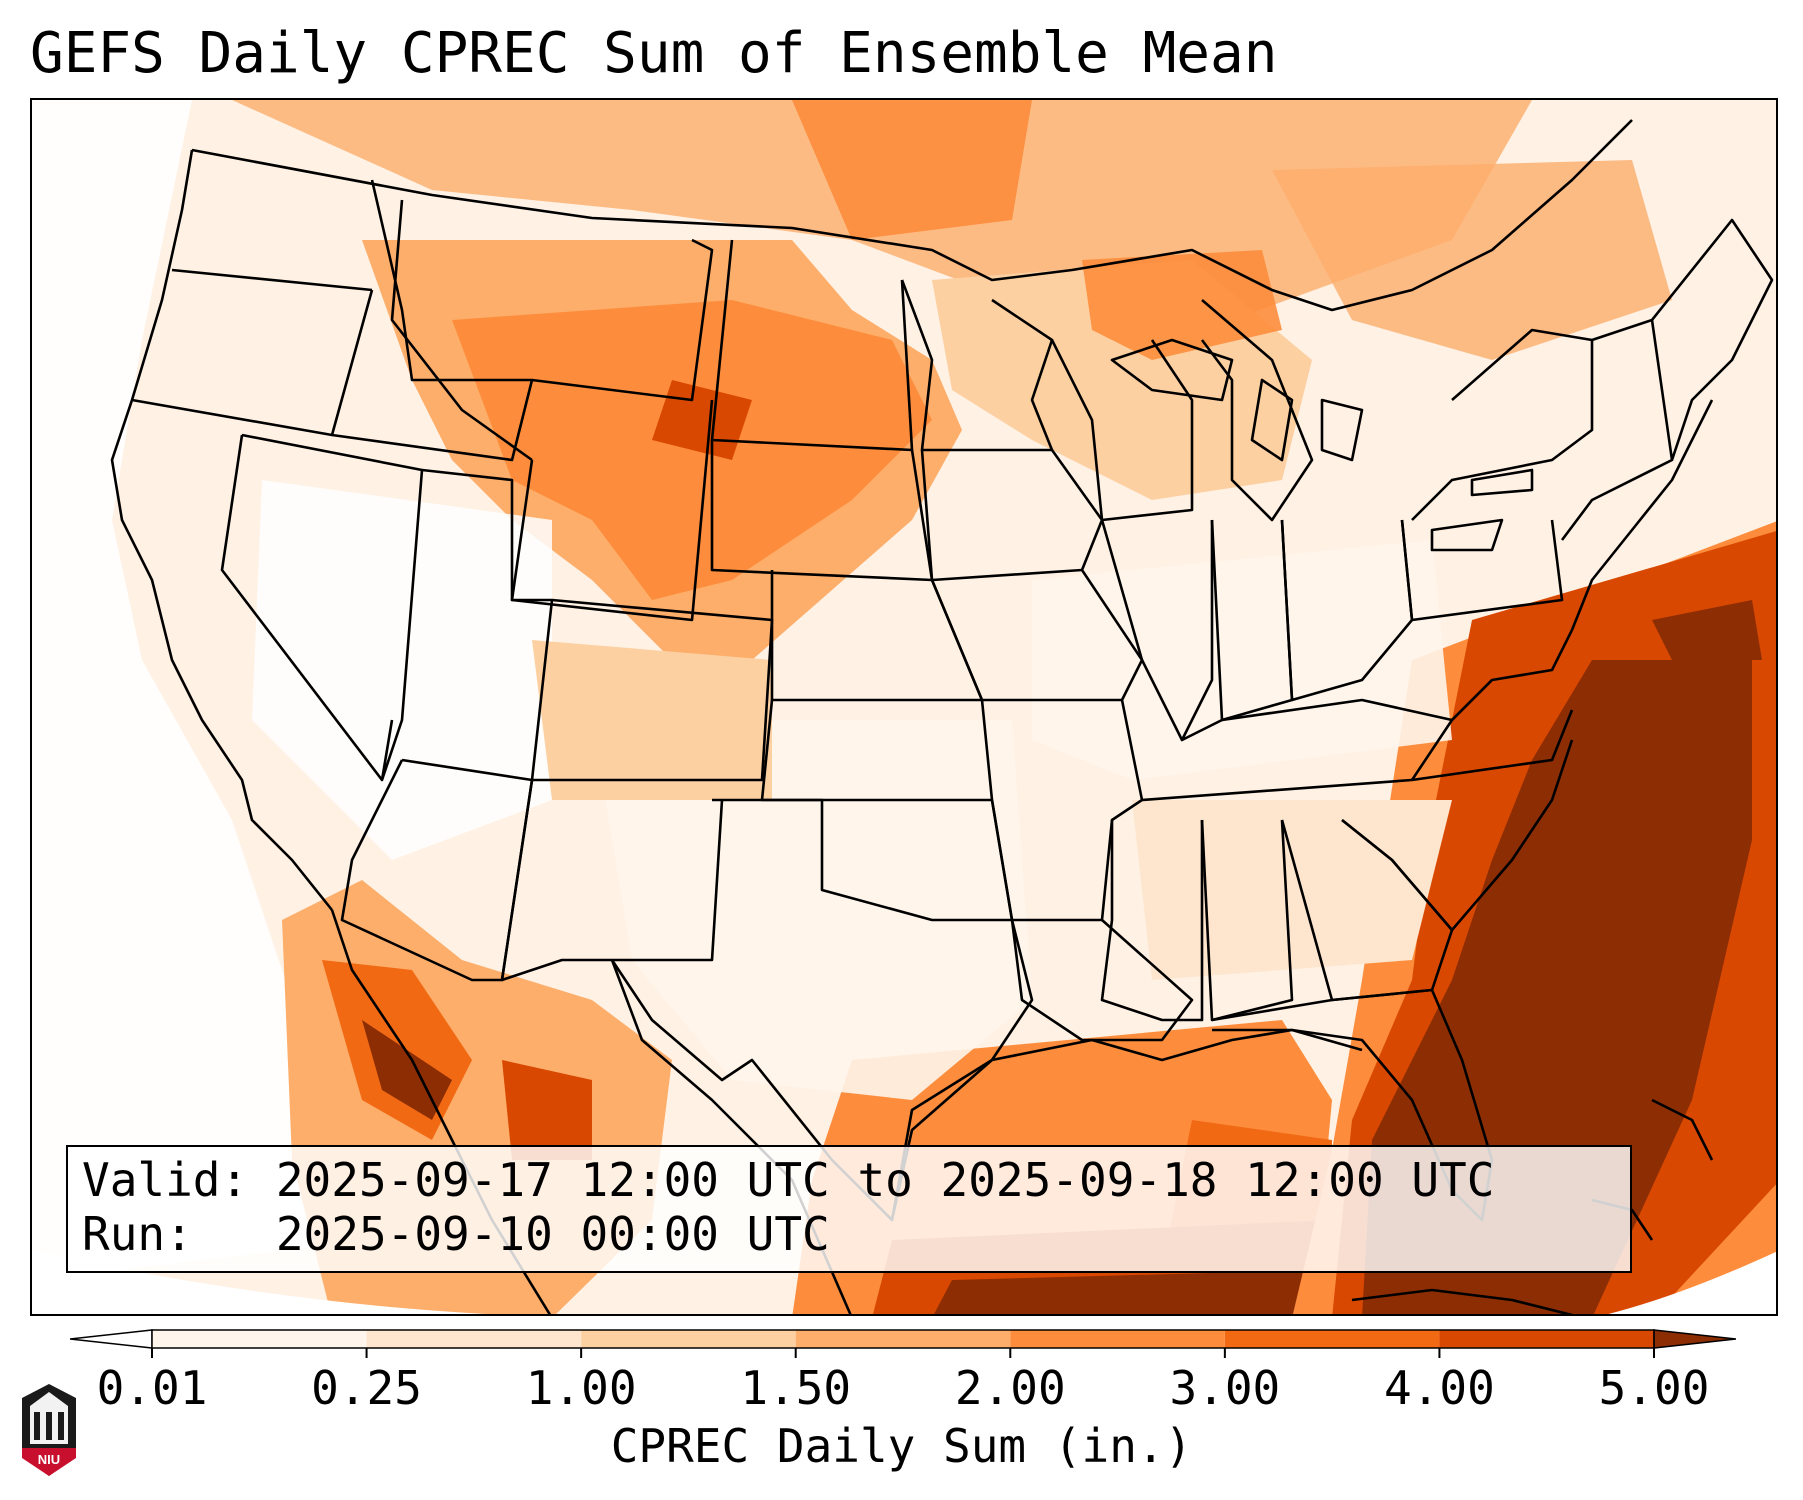  Describe the element at coordinates (111, 1339) in the screenshot. I see `colorbar-under-triangle` at that location.